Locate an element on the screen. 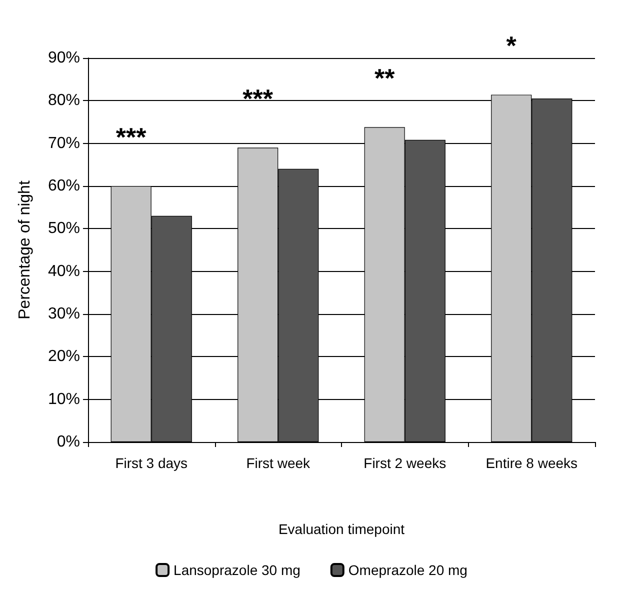 Image resolution: width=623 pixels, height=610 pixels. x-tick-label: First 2 weeks is located at coordinates (405, 463).